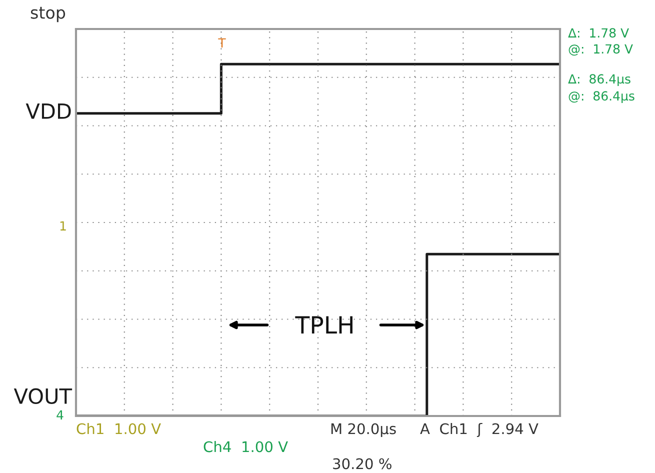 The width and height of the screenshot is (655, 473). Describe the element at coordinates (48, 111) in the screenshot. I see `series-label: VDD` at that location.